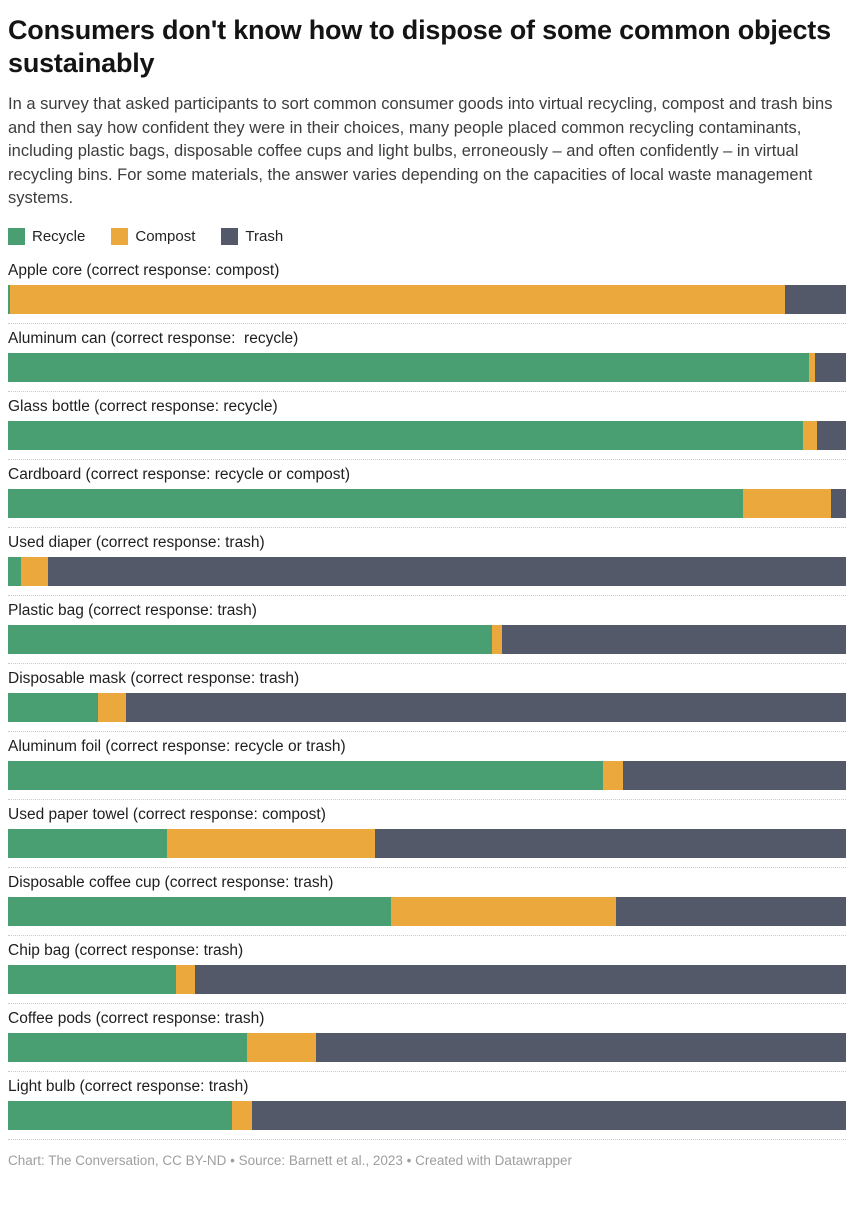 This screenshot has width=854, height=1208. What do you see at coordinates (264, 236) in the screenshot?
I see `legend-label: Trash` at bounding box center [264, 236].